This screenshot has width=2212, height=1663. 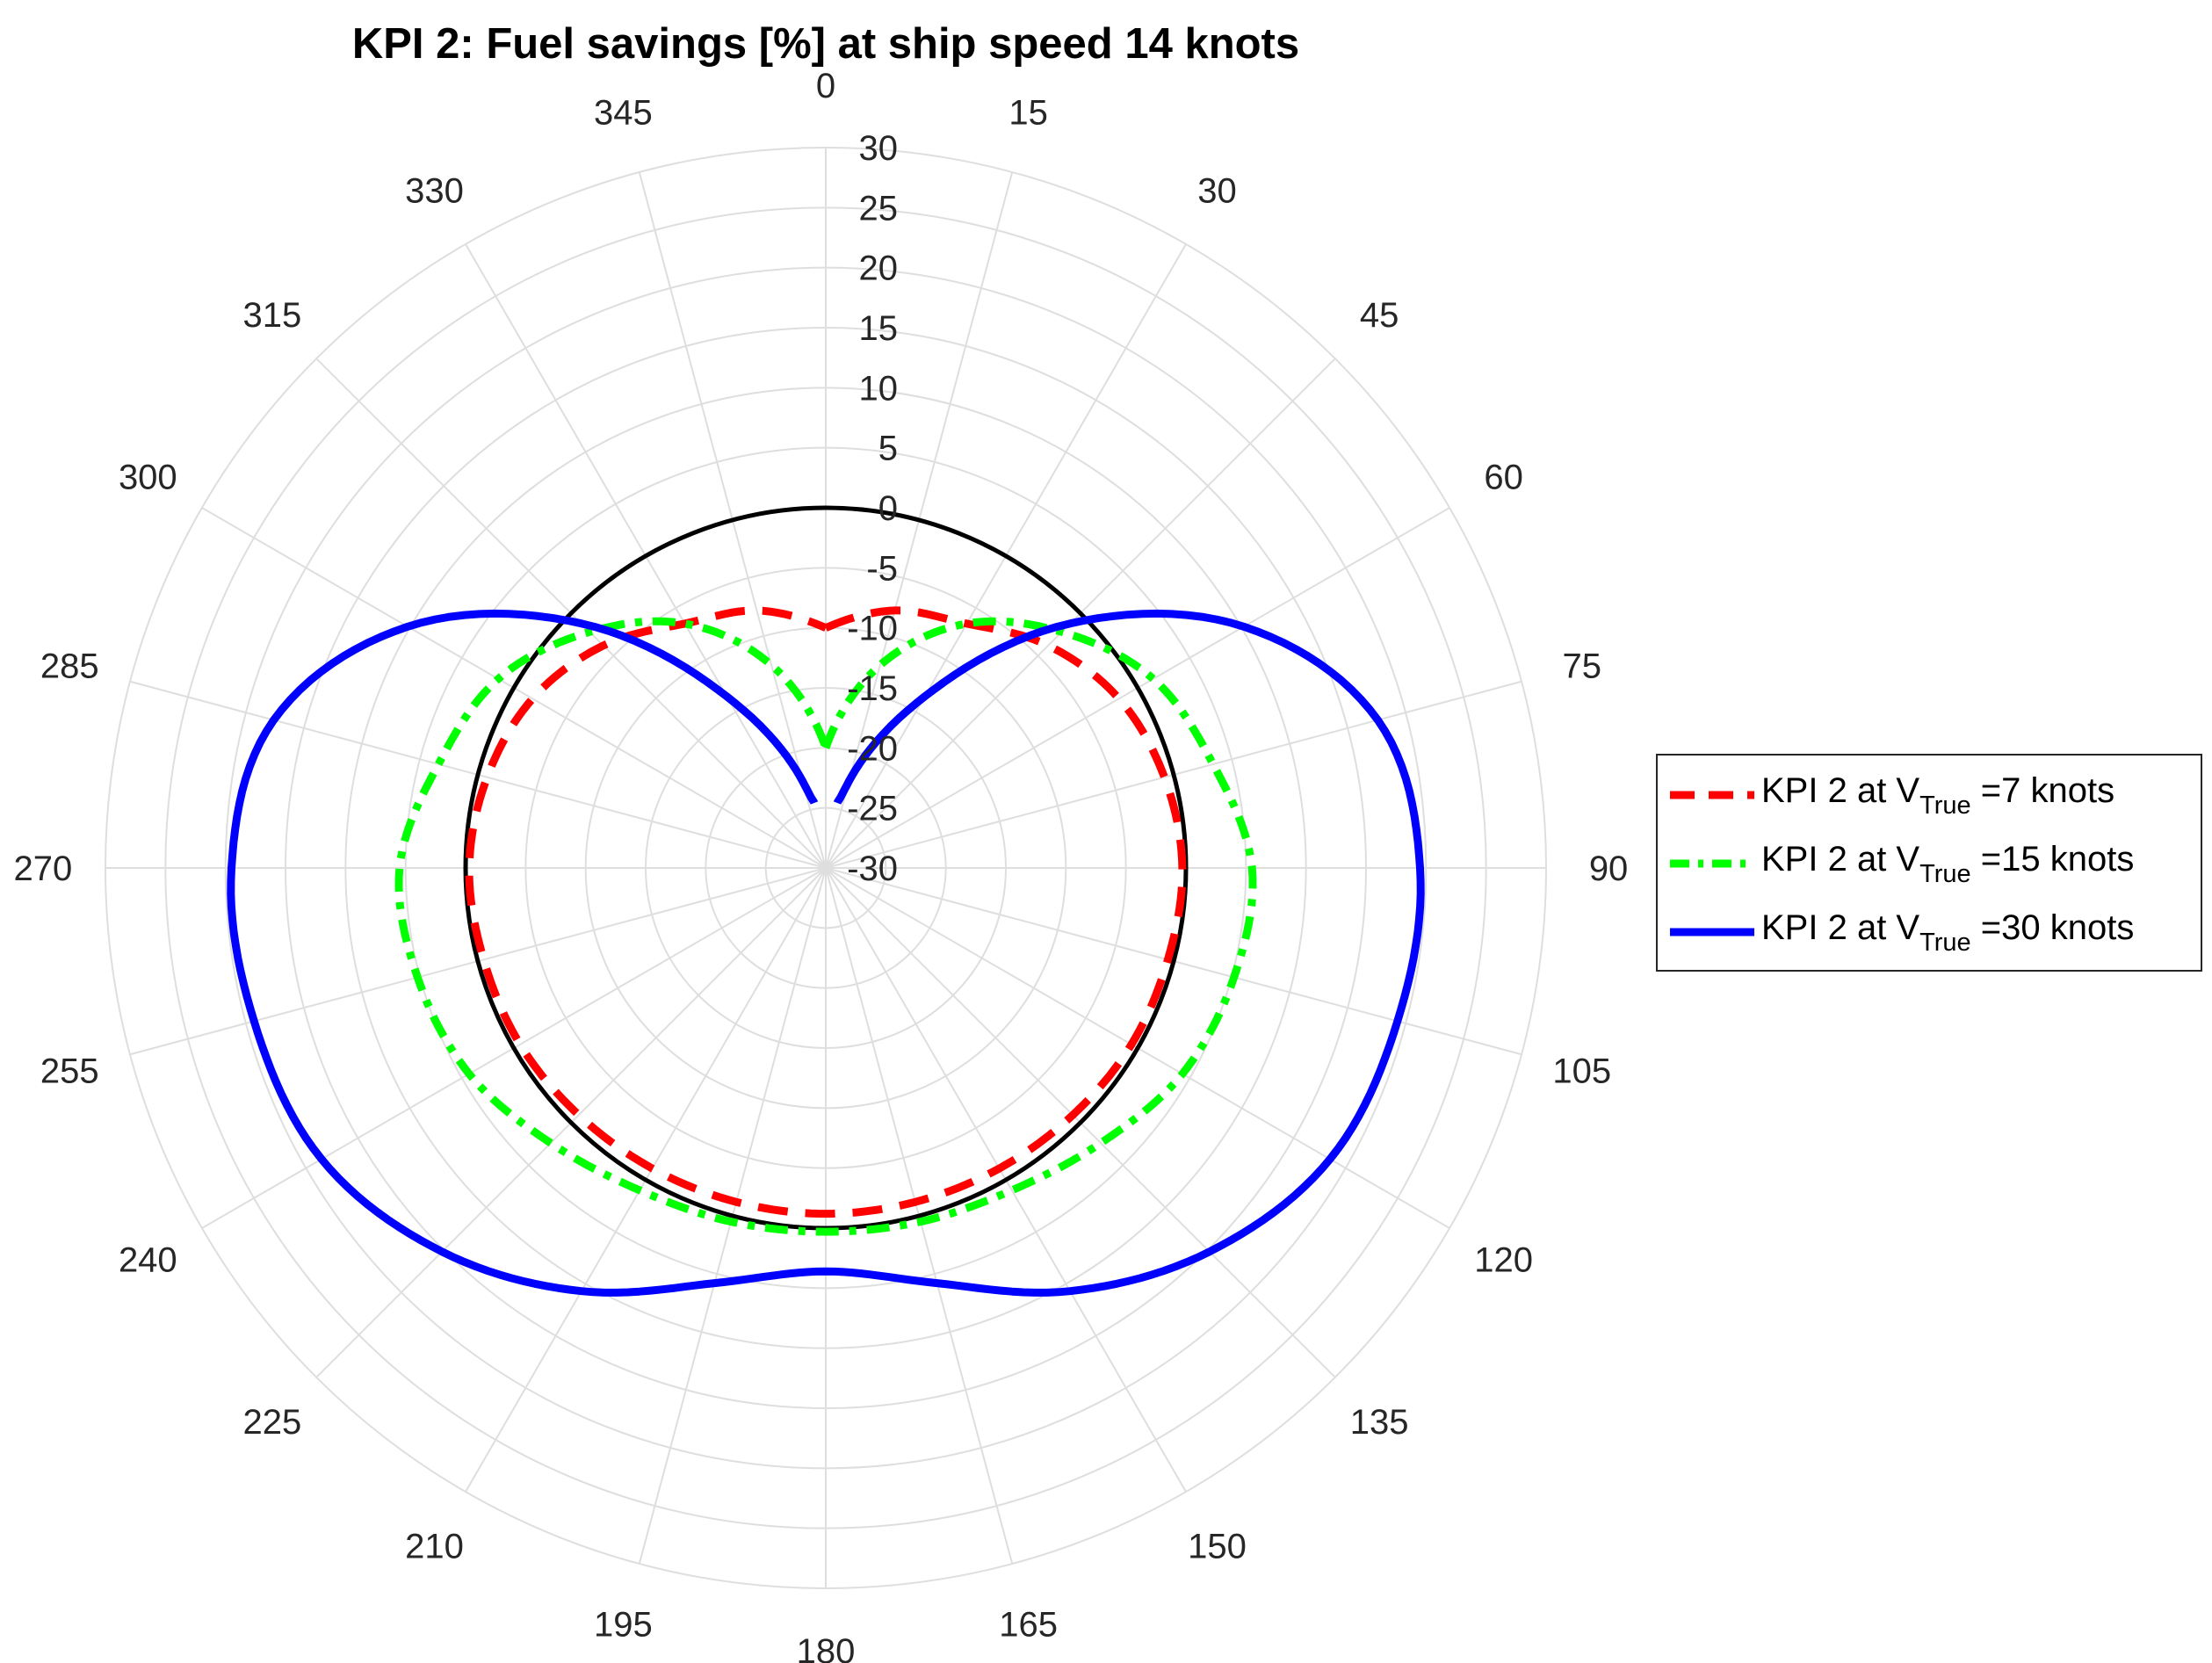 I want to click on theta-tick-285: 285, so click(x=69, y=666).